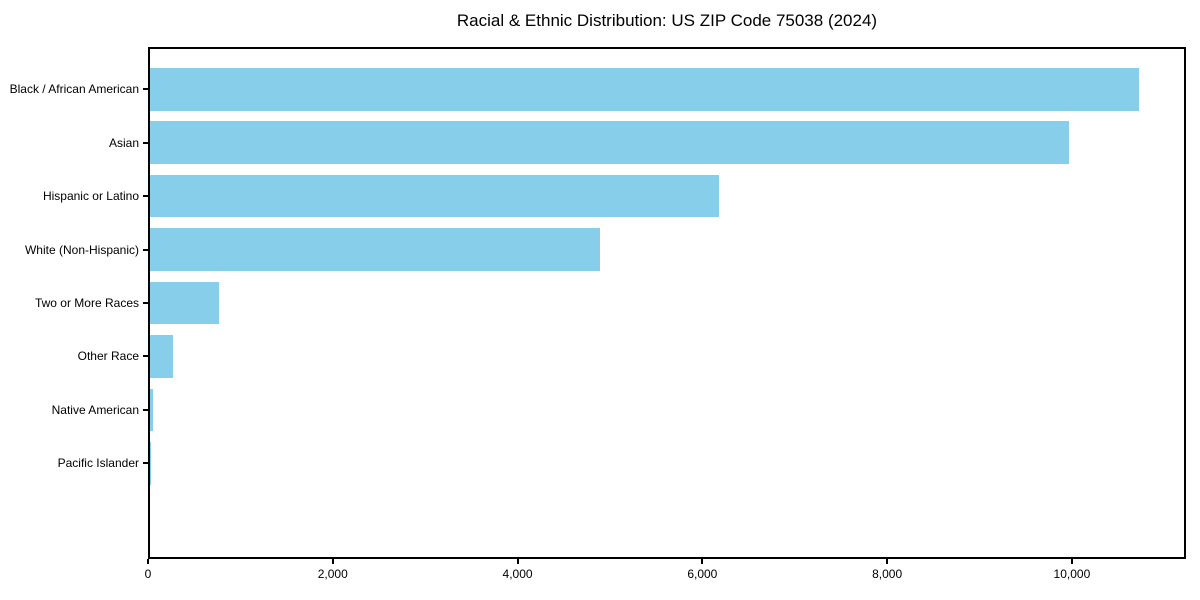 The width and height of the screenshot is (1200, 600). Describe the element at coordinates (90, 196) in the screenshot. I see `y-axis-label-hispanic-or-latino: Hispanic or Latino` at that location.